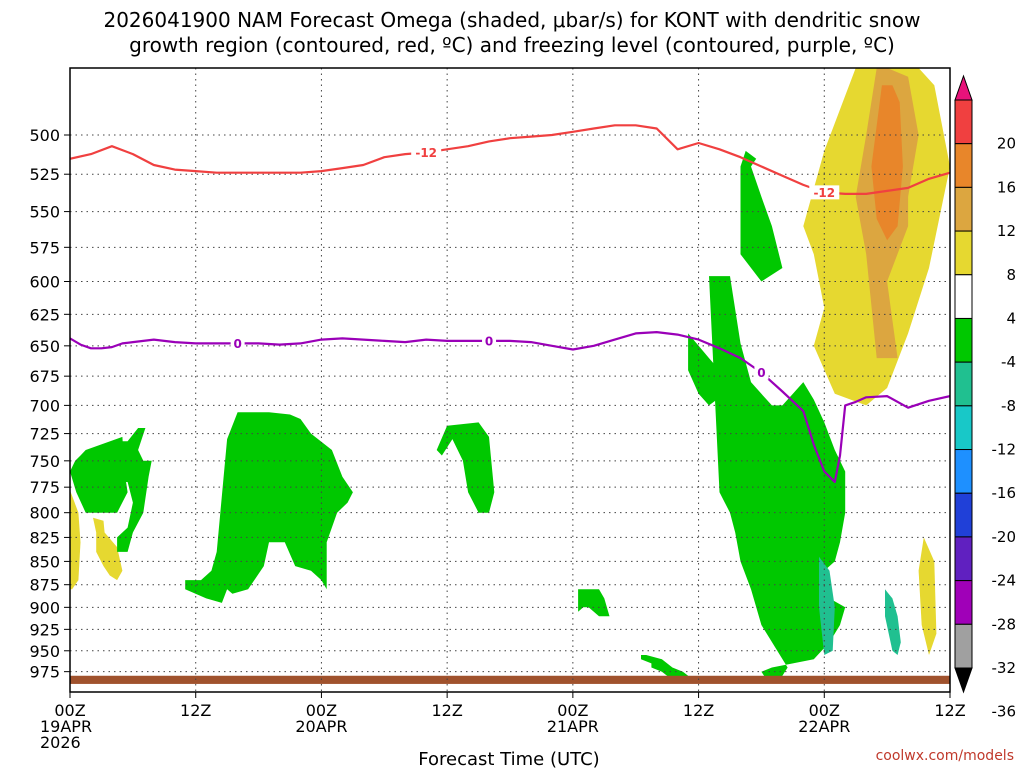  What do you see at coordinates (44, 212) in the screenshot?
I see `y-tick-label-550: 550` at bounding box center [44, 212].